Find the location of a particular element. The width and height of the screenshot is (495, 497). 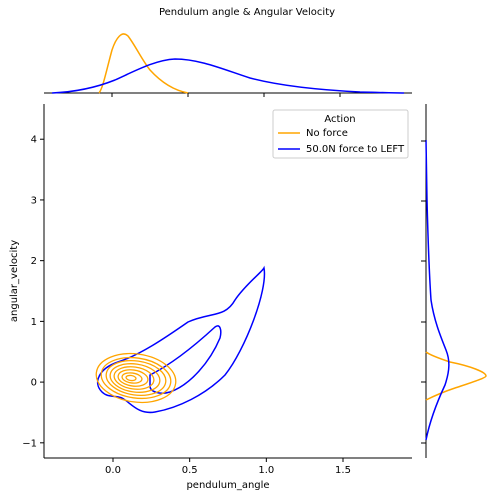

top-marginal-ticks is located at coordinates (226, 95).